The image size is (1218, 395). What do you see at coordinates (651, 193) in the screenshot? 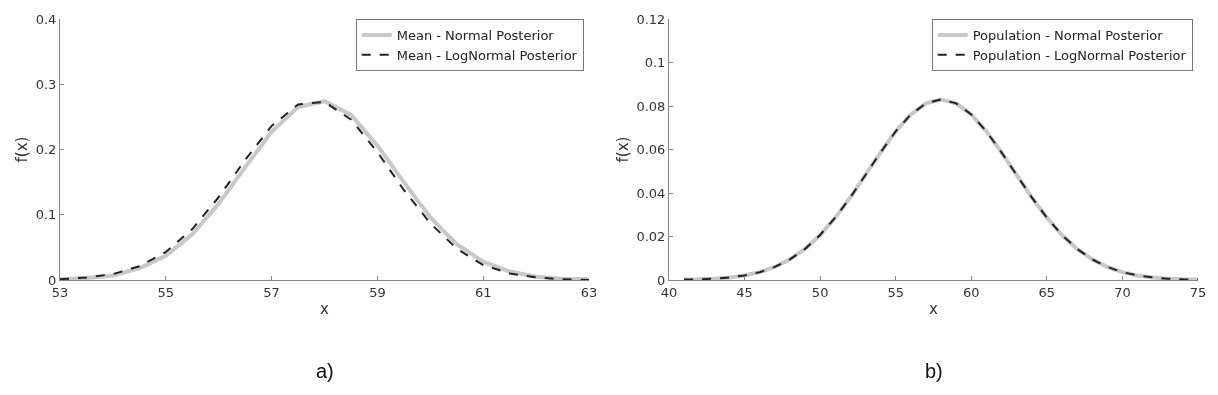
I see `y-tick-label: 0.04` at bounding box center [651, 193].